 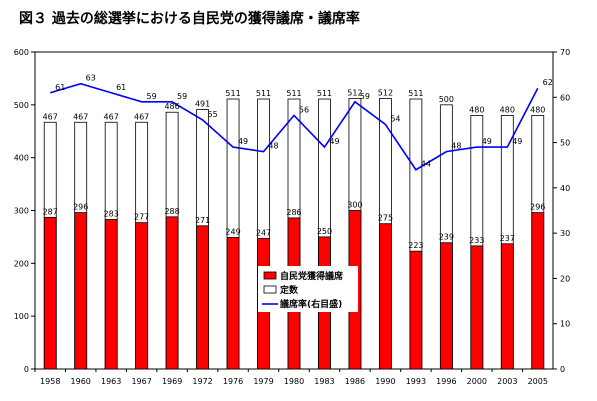 What do you see at coordinates (548, 82) in the screenshot?
I see `seat-share-label: 62` at bounding box center [548, 82].